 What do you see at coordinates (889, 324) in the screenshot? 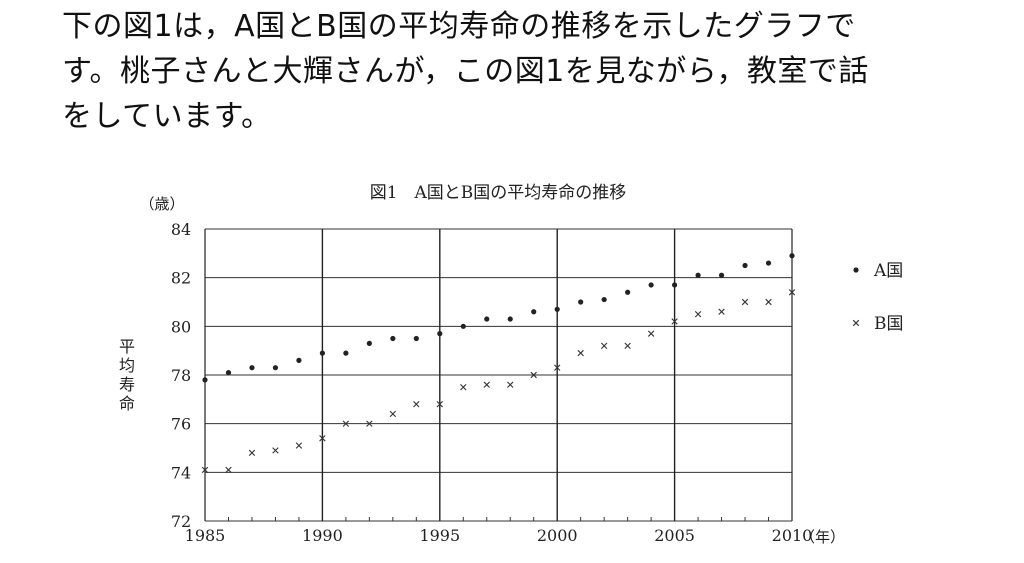
I see `legend-label: B国` at bounding box center [889, 324].